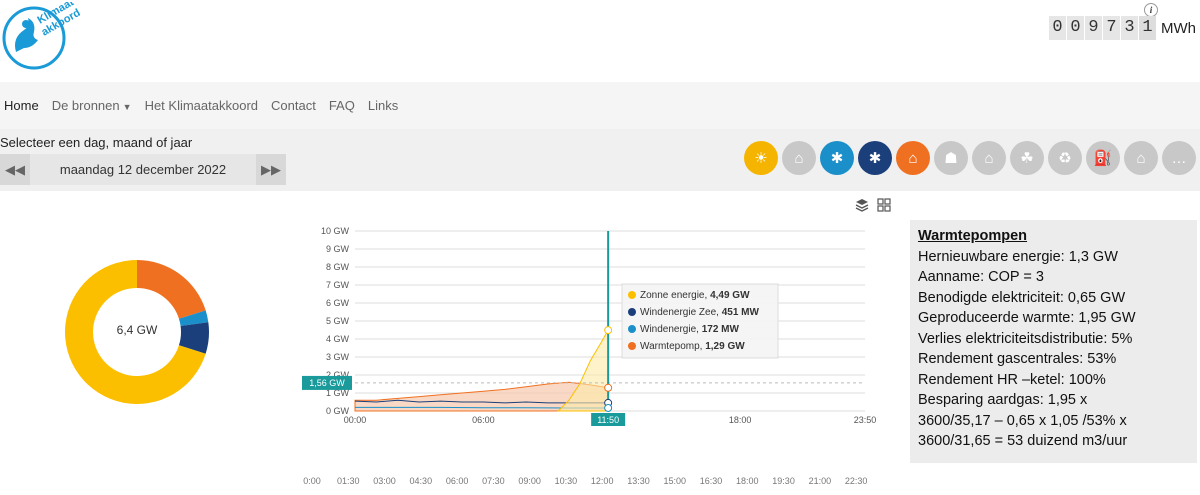  Describe the element at coordinates (1027, 158) in the screenshot. I see `biomass-icon: ☘` at that location.